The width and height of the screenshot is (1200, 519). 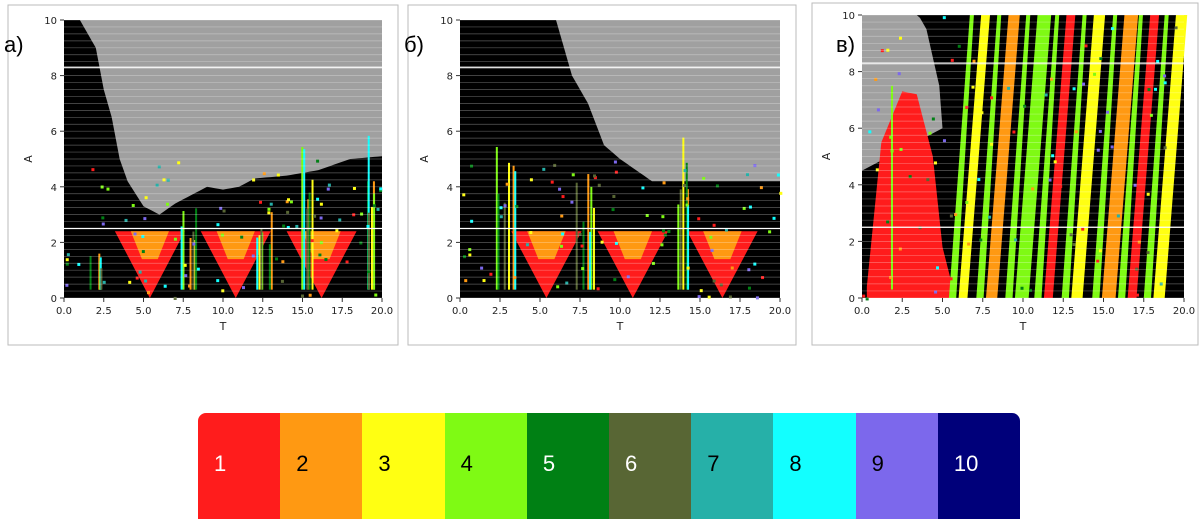 I want to click on x-tick-label: 7.5, so click(x=183, y=311).